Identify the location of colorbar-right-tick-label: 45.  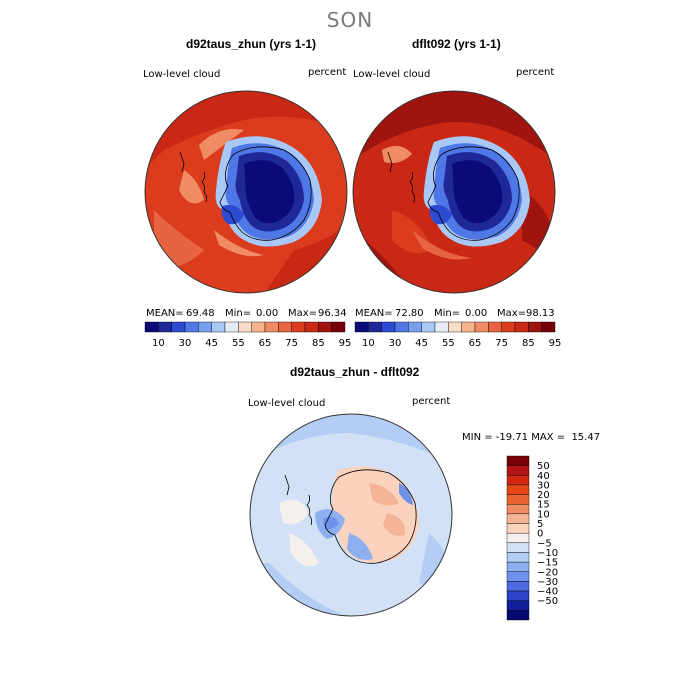
(421, 343).